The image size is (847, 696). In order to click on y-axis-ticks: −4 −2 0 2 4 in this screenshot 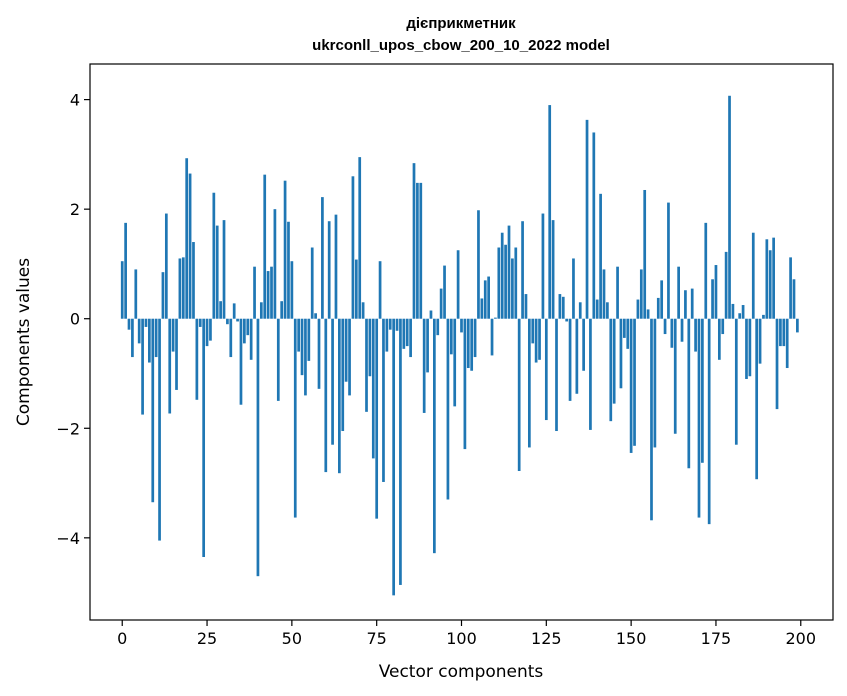, I will do `click(73, 319)`.